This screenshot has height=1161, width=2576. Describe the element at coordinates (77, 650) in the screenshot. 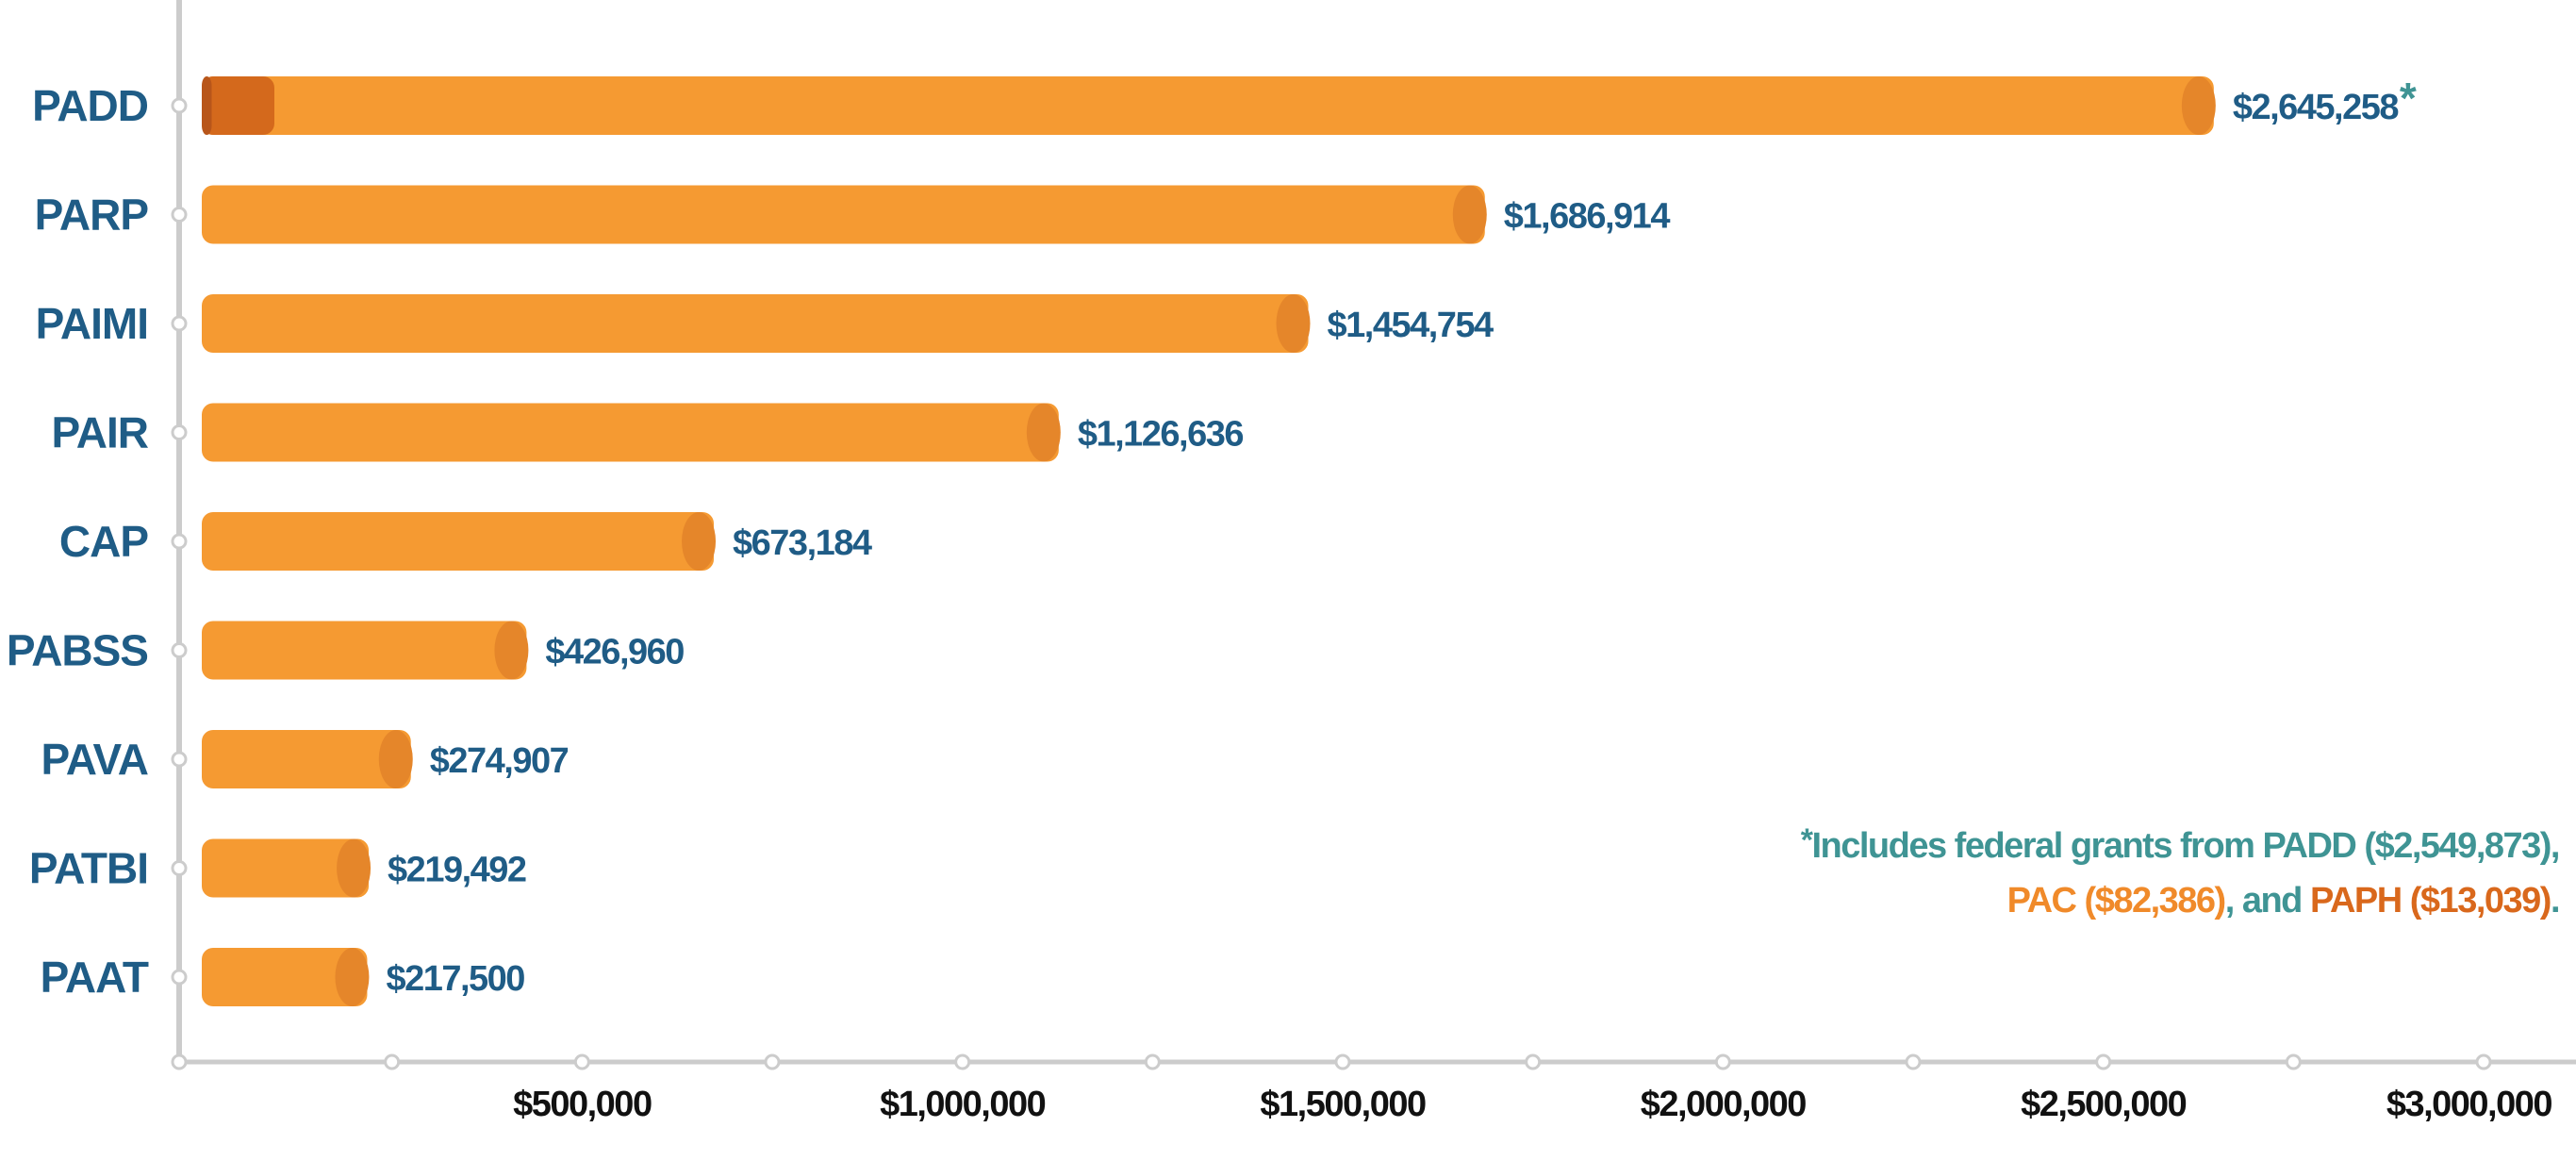

I see `category-label: PABSS` at that location.